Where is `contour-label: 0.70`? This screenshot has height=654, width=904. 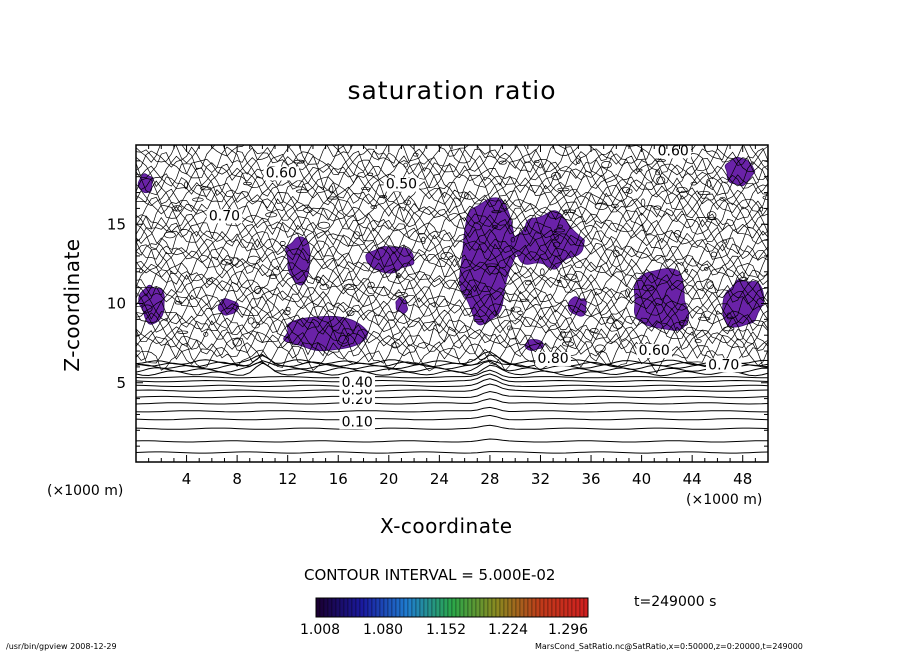 contour-label: 0.70 is located at coordinates (224, 216).